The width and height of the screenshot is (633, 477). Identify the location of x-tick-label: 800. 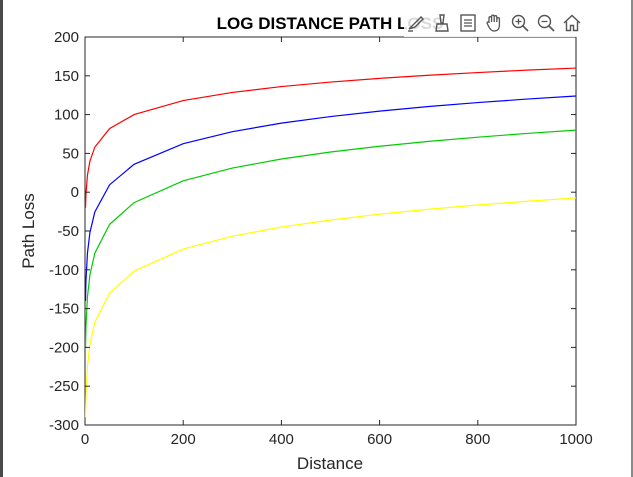
(477, 439).